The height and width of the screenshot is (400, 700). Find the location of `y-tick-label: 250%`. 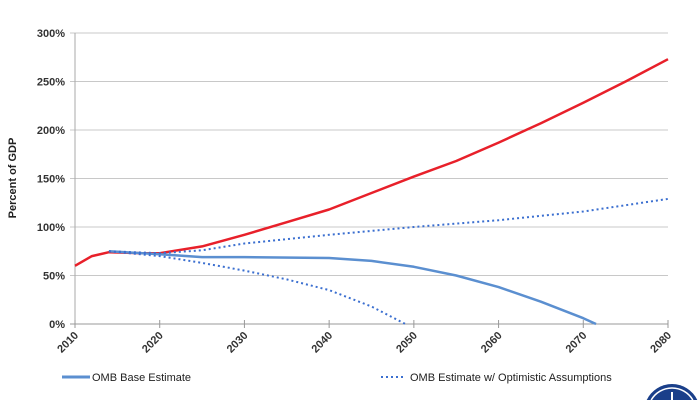

y-tick-label: 250% is located at coordinates (51, 83).